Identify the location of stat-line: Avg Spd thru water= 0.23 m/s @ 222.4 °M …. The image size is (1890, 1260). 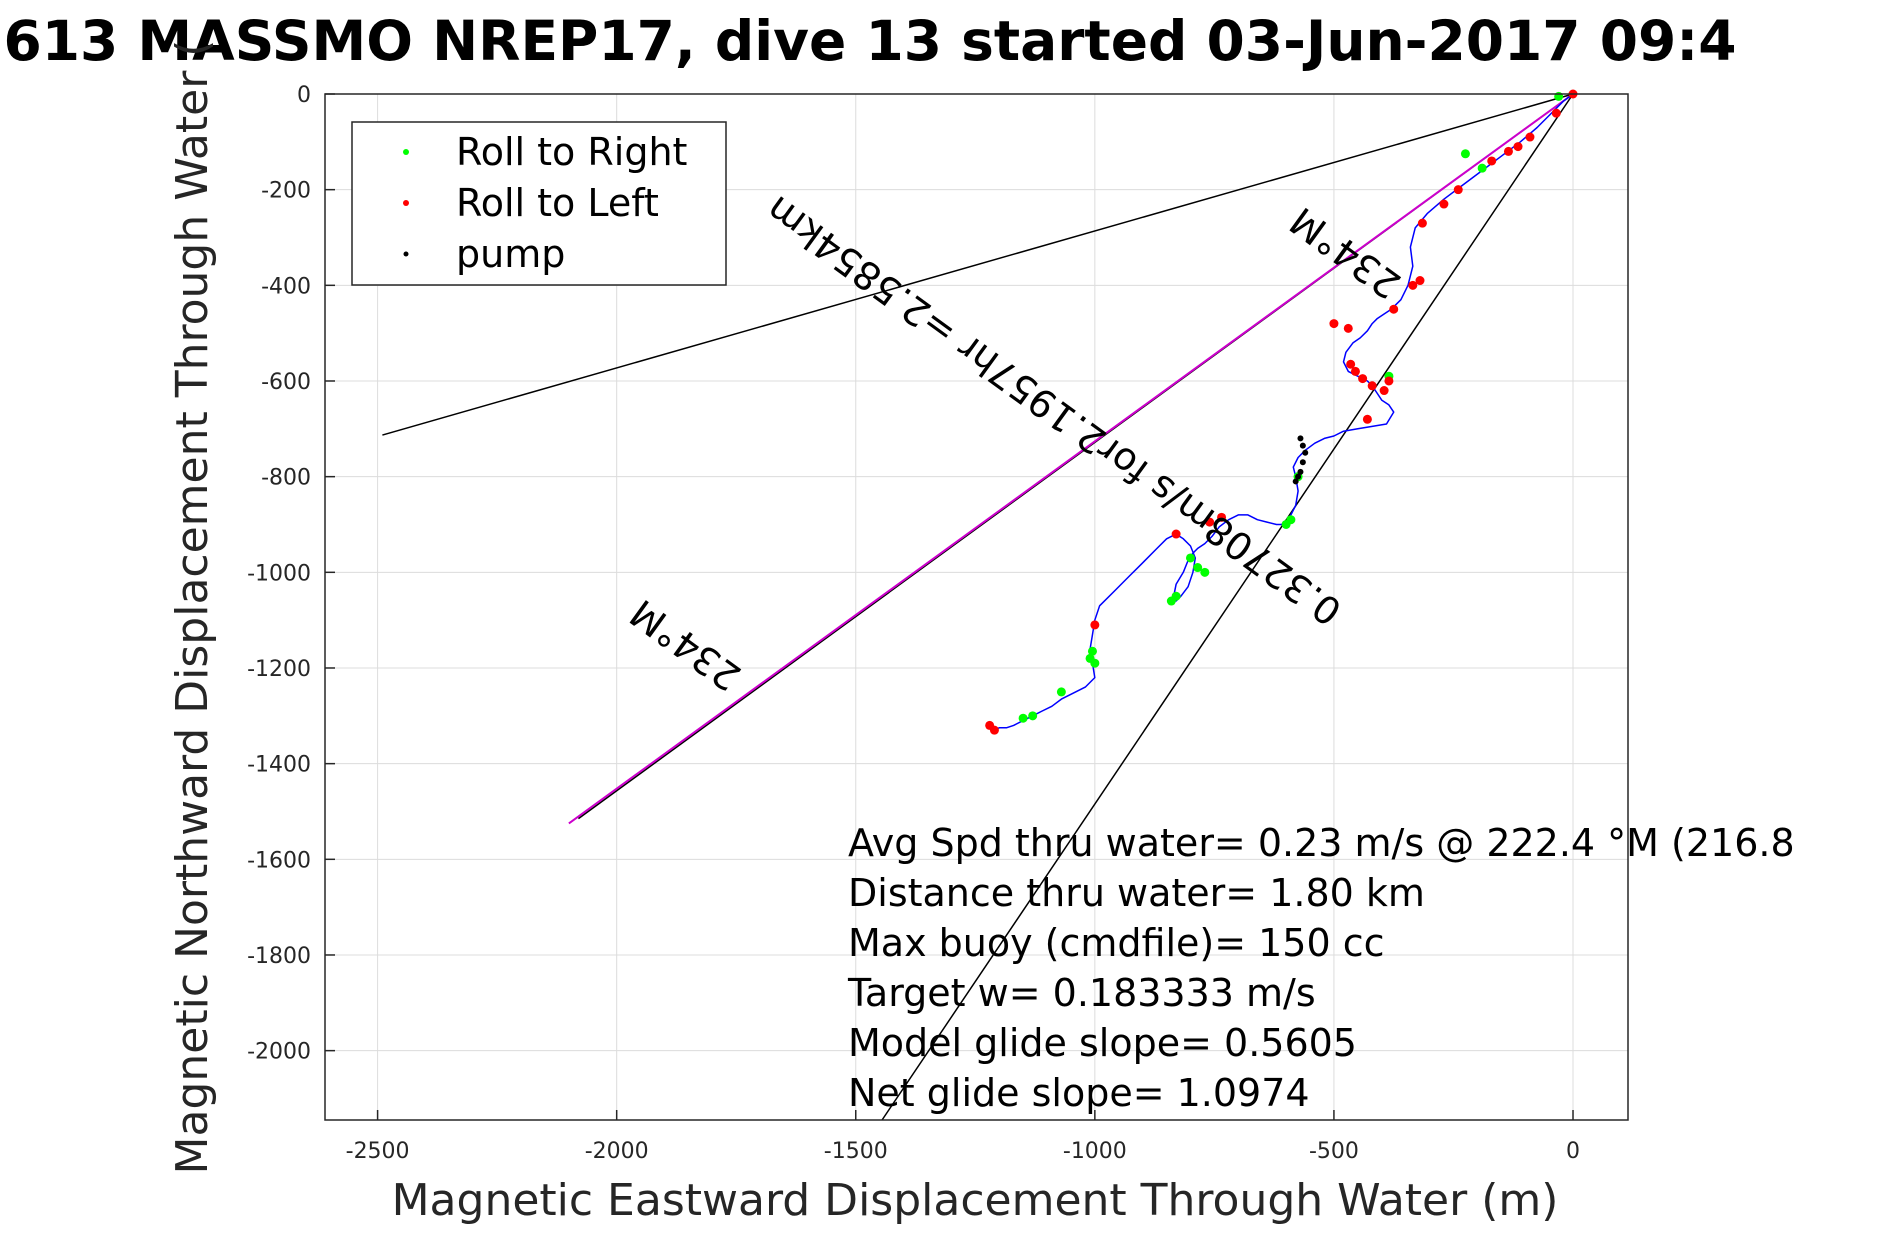
(1321, 843).